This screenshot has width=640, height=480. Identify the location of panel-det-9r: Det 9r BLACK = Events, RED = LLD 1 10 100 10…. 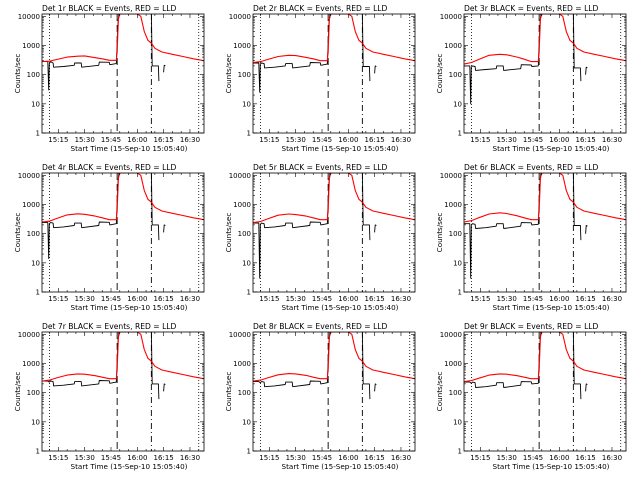
(531, 396).